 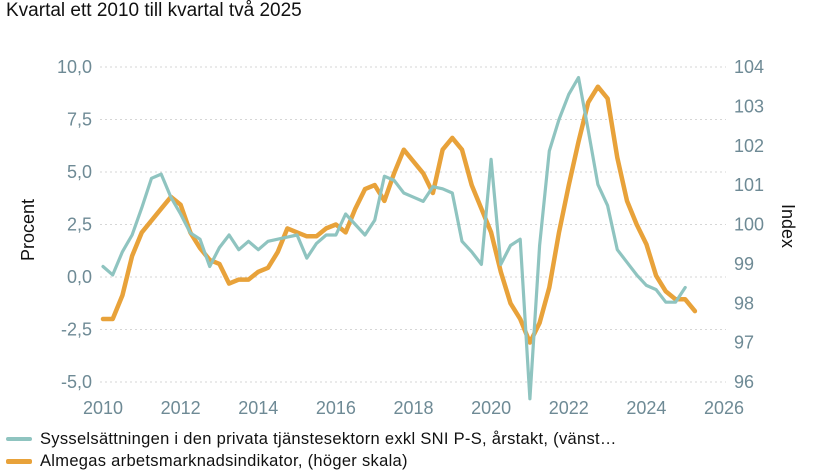 I want to click on x-tick-label: 2026, so click(x=724, y=408).